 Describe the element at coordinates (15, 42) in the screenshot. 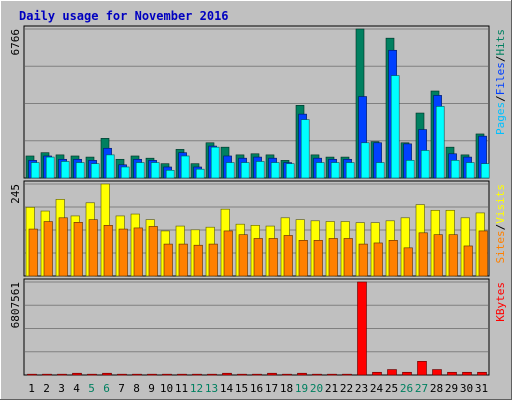

I see `panel-top-ymax-label: 6766` at that location.